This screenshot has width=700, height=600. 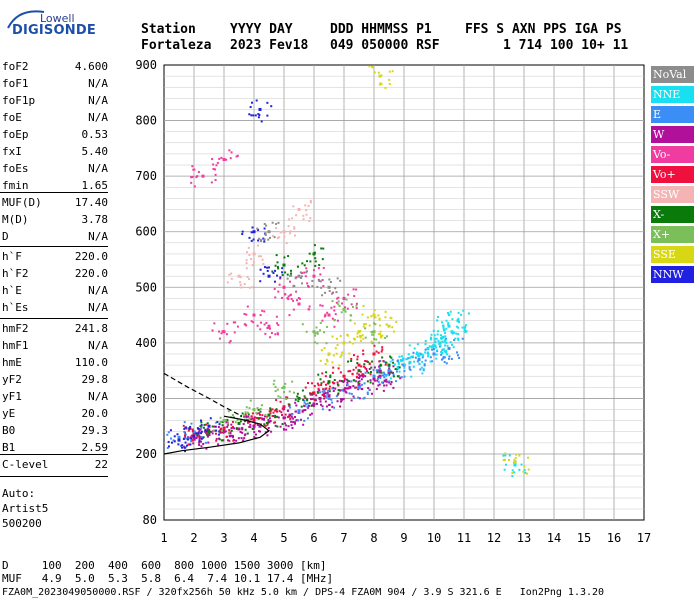 What do you see at coordinates (15, 134) in the screenshot?
I see `param-name: foEp` at bounding box center [15, 134].